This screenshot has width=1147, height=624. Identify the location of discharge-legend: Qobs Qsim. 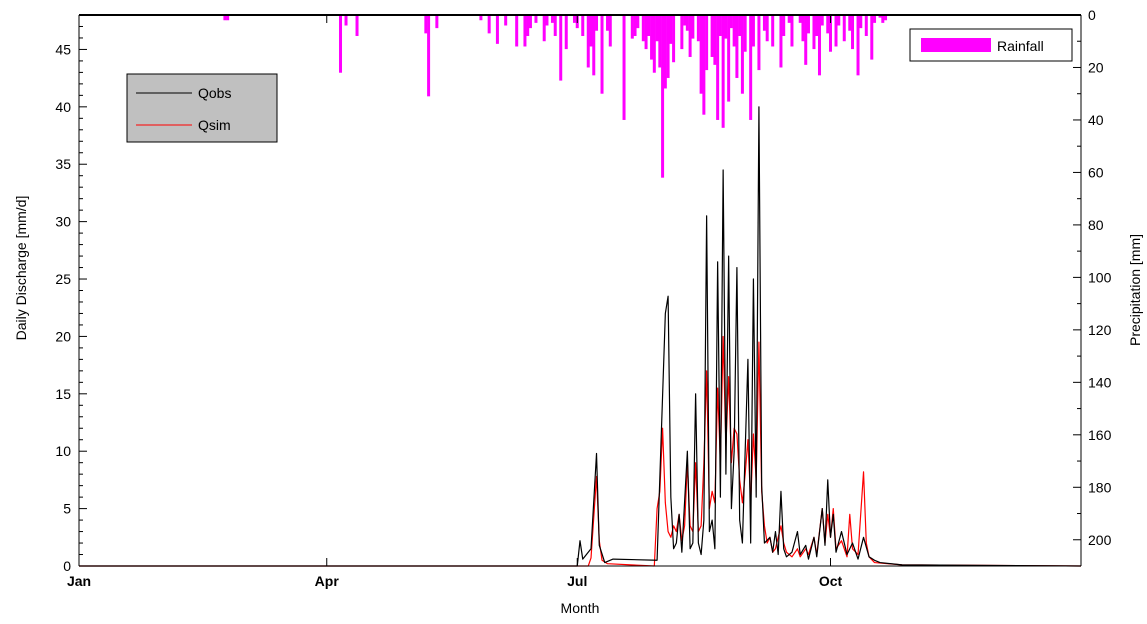
(202, 108).